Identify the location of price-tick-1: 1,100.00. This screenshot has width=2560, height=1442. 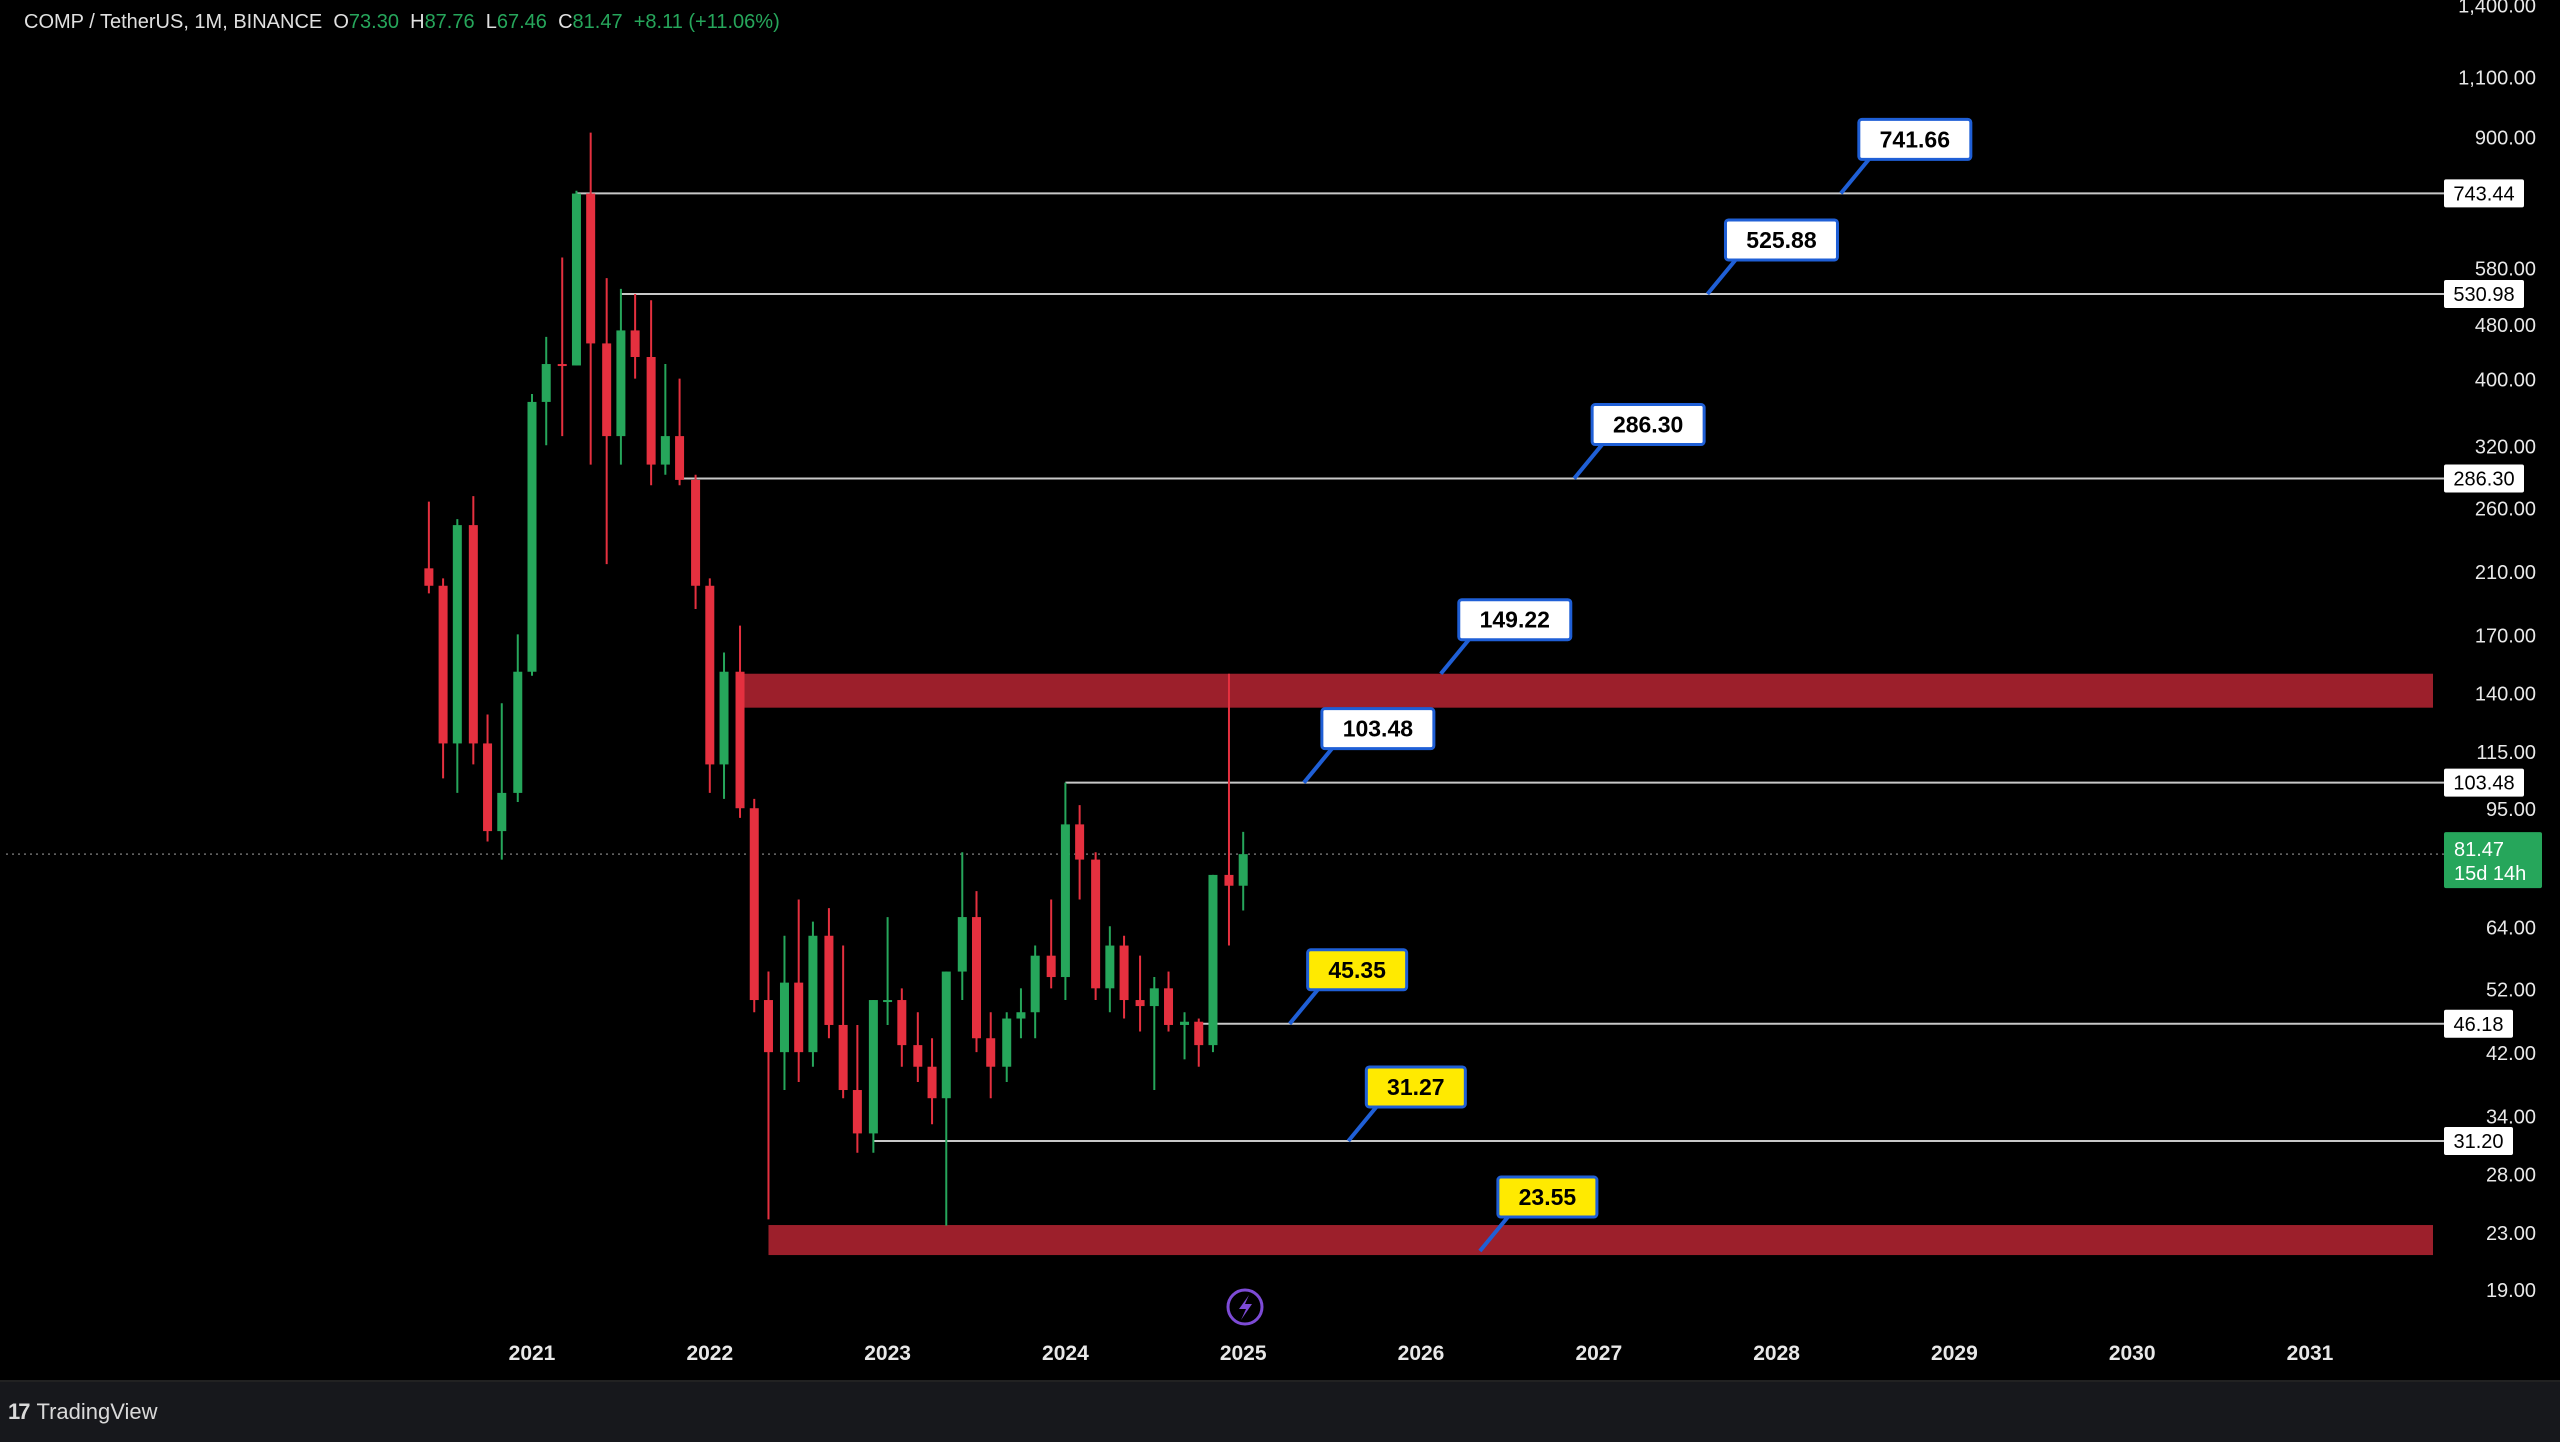
(2497, 78).